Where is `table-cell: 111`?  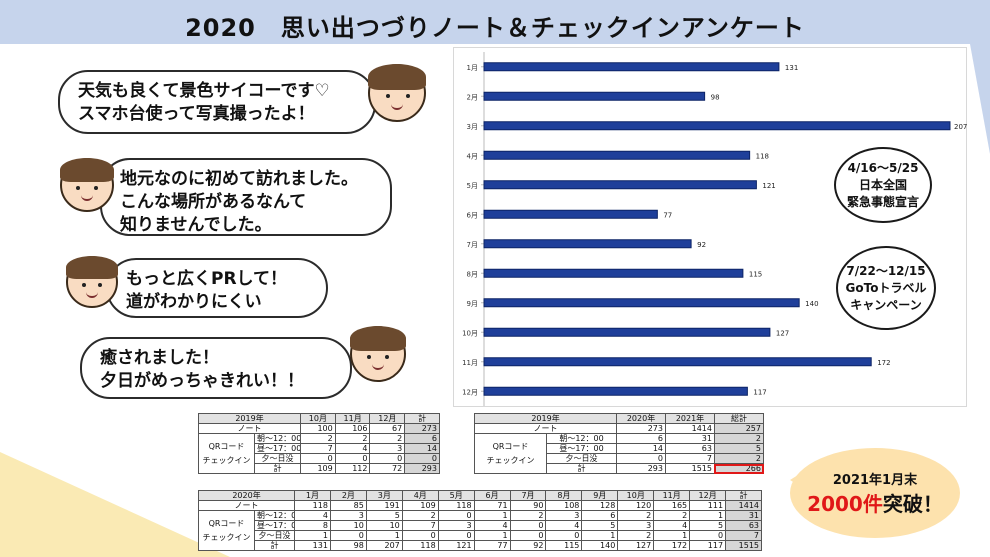
table-cell: 111 is located at coordinates (708, 505).